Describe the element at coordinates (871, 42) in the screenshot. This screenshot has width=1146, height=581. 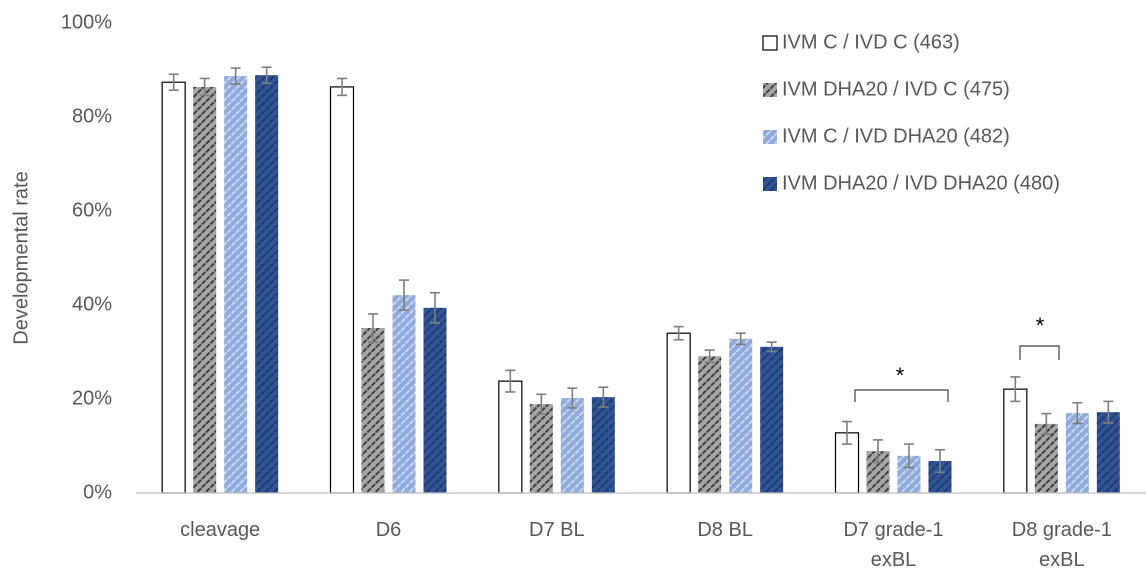
I see `legend-label: IVM C / IVD C (463)` at that location.